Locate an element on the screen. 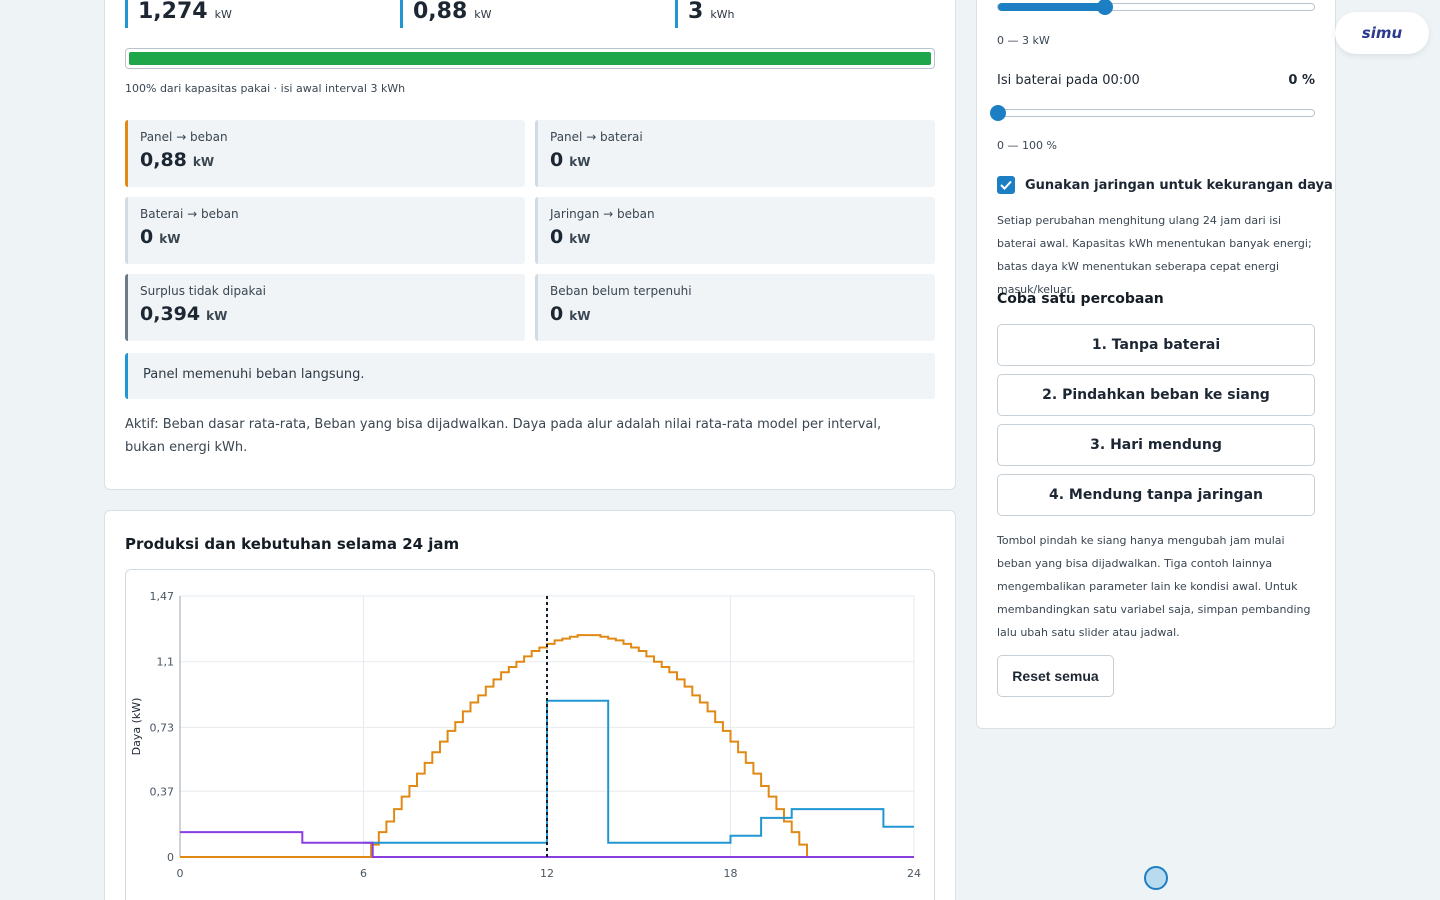  slider-fill is located at coordinates (1052, 7).